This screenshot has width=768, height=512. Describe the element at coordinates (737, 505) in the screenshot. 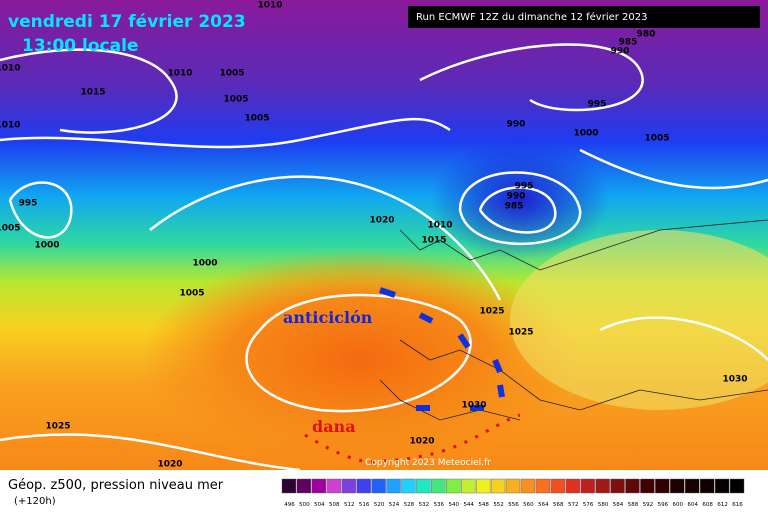

I see `scale-label: 616` at that location.